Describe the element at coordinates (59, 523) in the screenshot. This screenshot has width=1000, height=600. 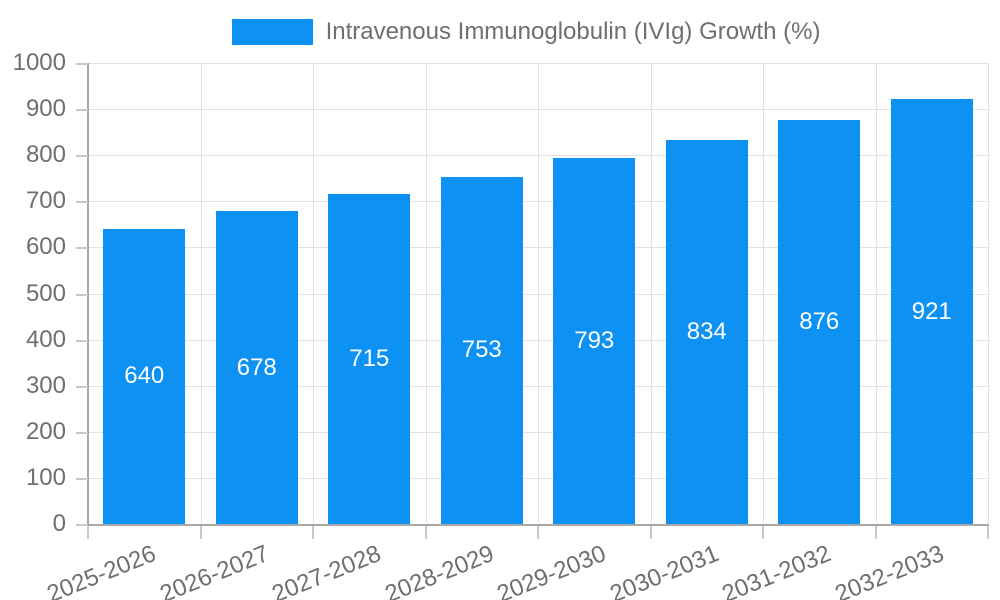
I see `y-axis-label: 0` at that location.